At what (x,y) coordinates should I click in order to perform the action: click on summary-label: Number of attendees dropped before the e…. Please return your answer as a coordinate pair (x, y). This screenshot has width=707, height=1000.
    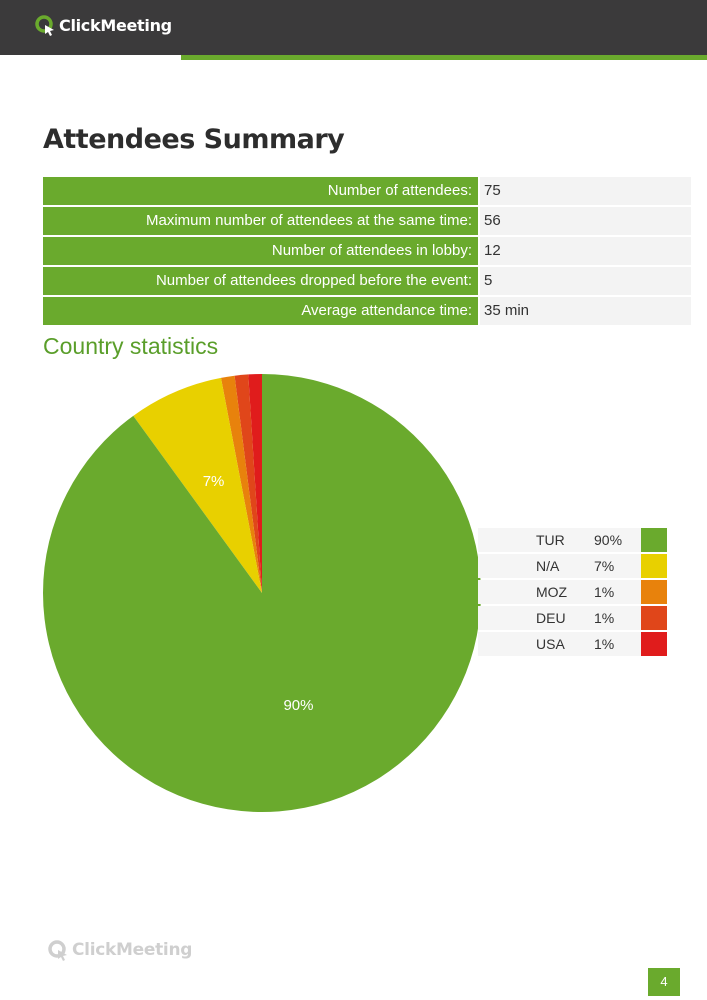
    Looking at the image, I should click on (260, 281).